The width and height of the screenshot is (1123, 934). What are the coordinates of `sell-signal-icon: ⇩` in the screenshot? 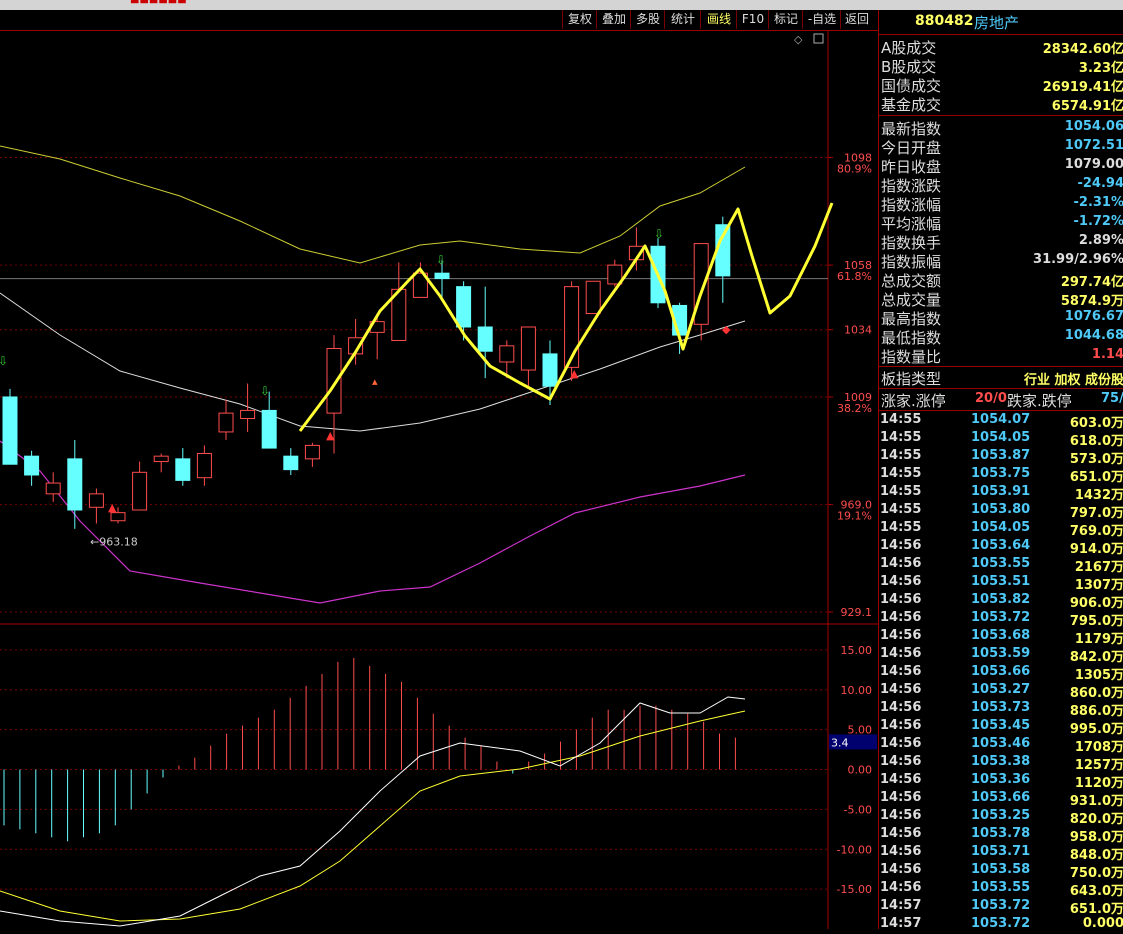 It's located at (4, 361).